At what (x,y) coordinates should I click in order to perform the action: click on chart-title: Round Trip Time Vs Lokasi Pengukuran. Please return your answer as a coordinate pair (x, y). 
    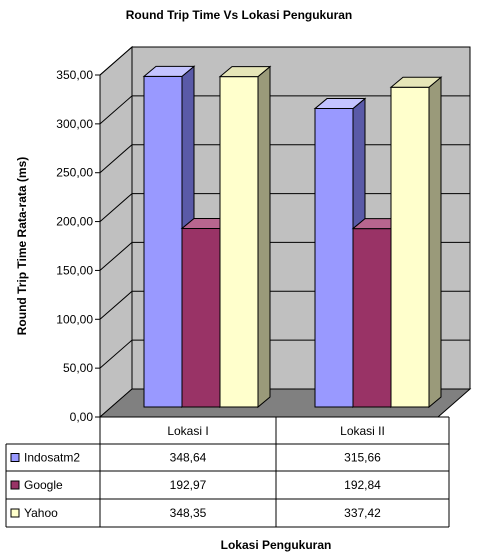
    Looking at the image, I should click on (239, 15).